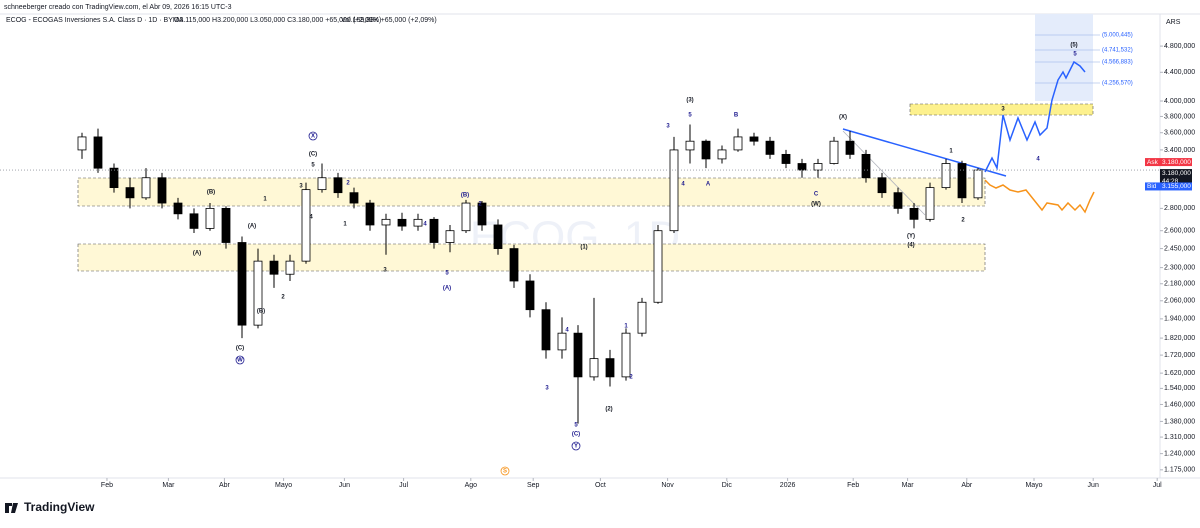 This screenshot has height=528, width=1200. I want to click on wave-label: S, so click(505, 472).